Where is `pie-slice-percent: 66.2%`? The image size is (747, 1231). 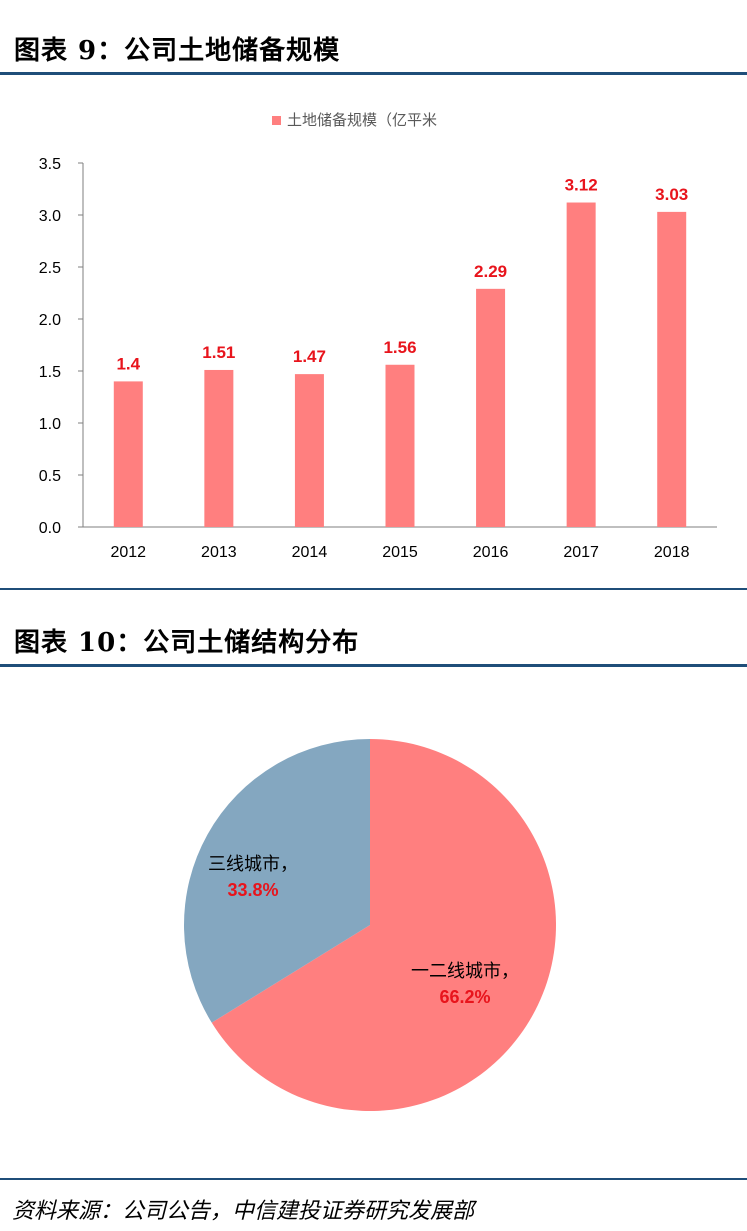 pie-slice-percent: 66.2% is located at coordinates (464, 997).